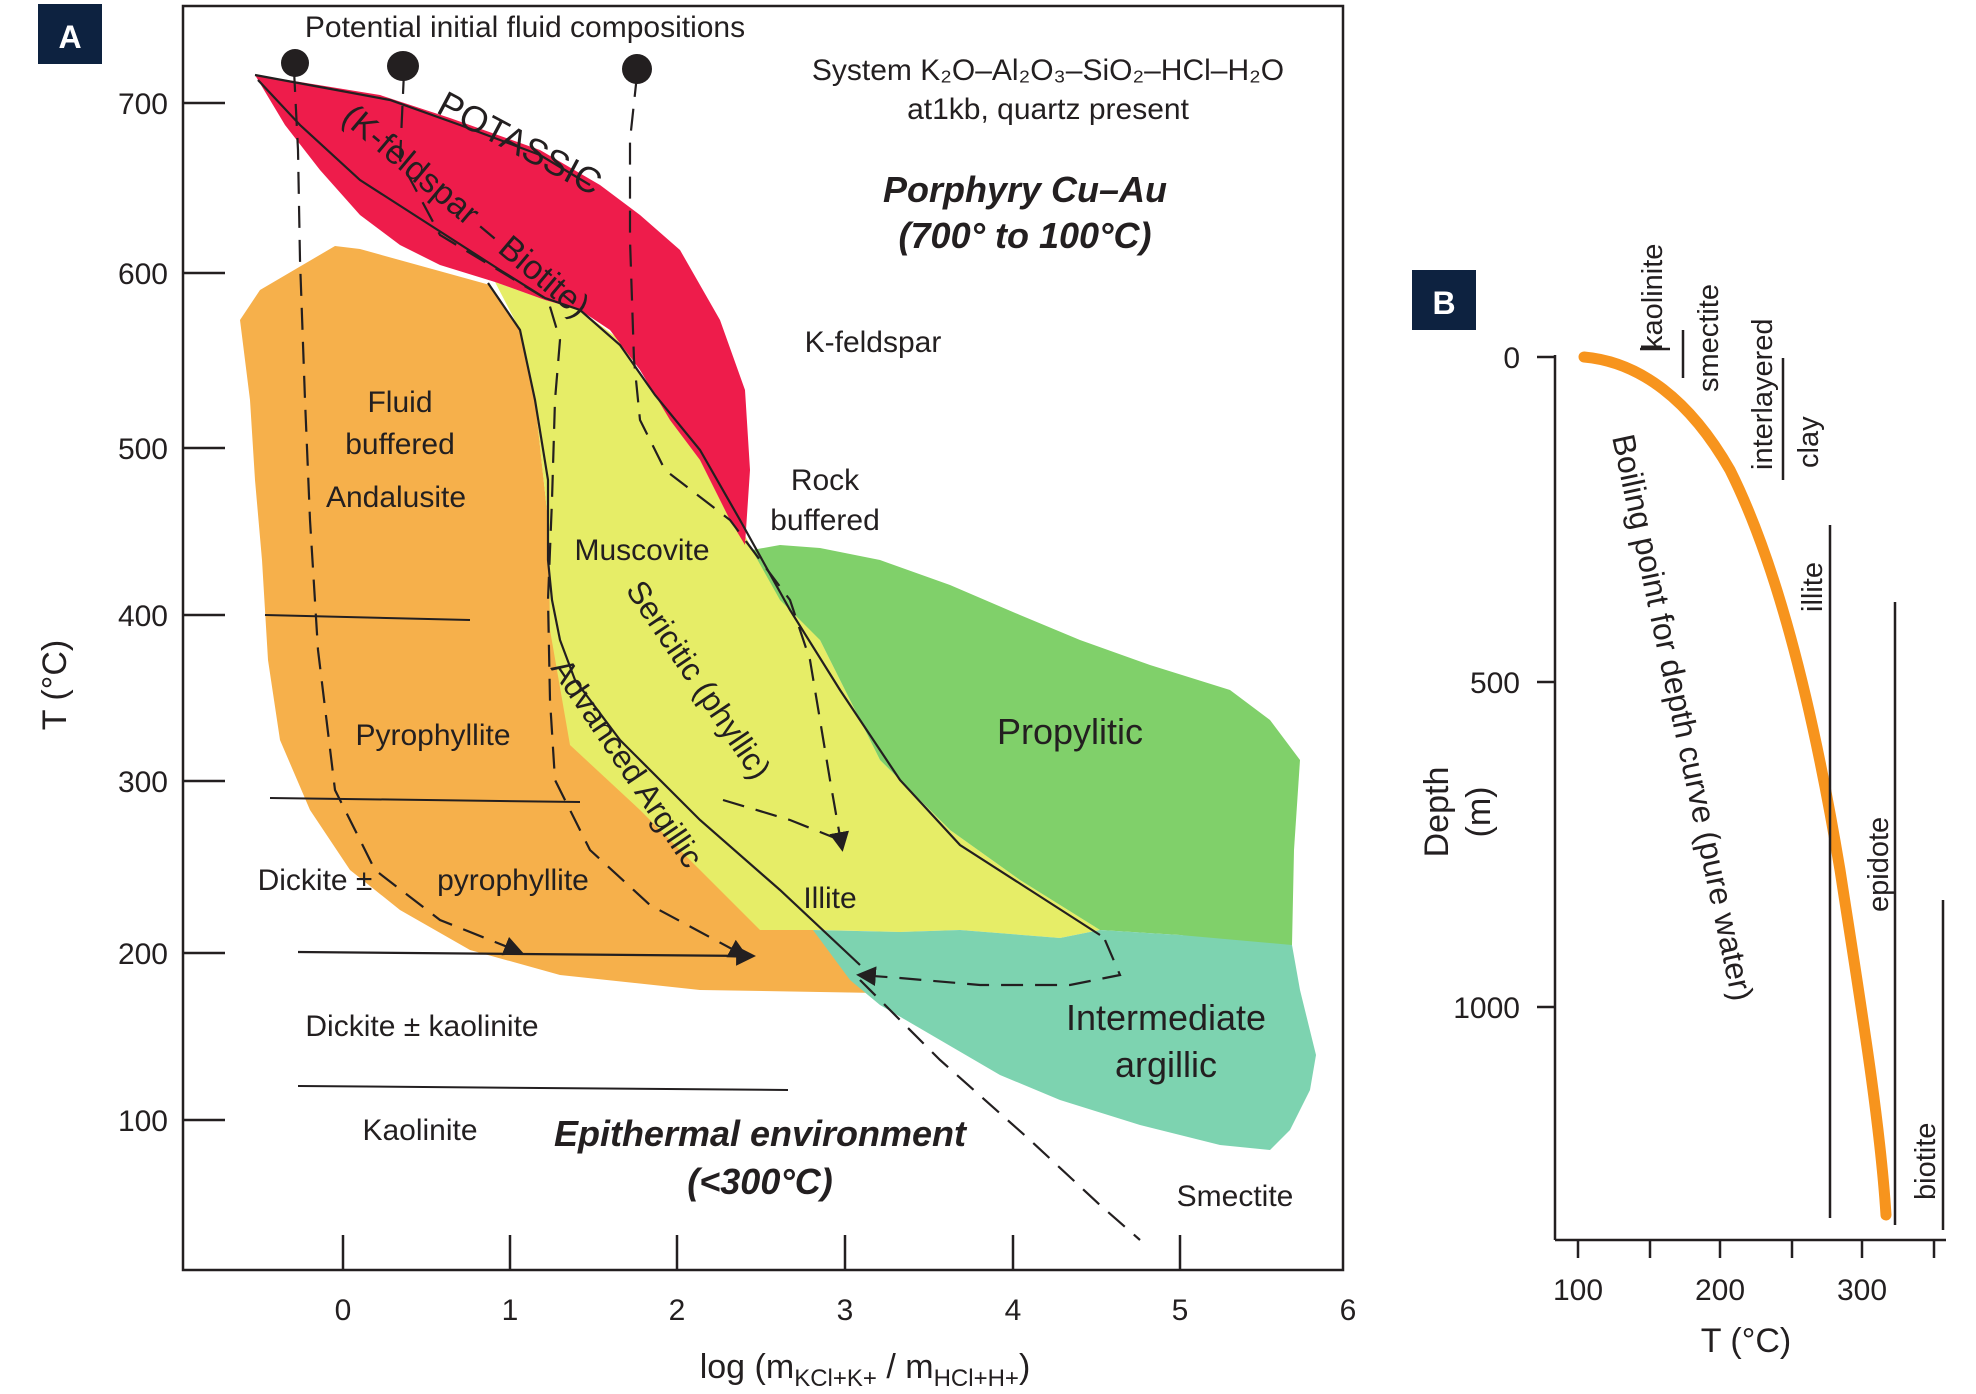 The height and width of the screenshot is (1394, 1976). I want to click on panel-b-x-axis-label: T (°C), so click(1746, 1341).